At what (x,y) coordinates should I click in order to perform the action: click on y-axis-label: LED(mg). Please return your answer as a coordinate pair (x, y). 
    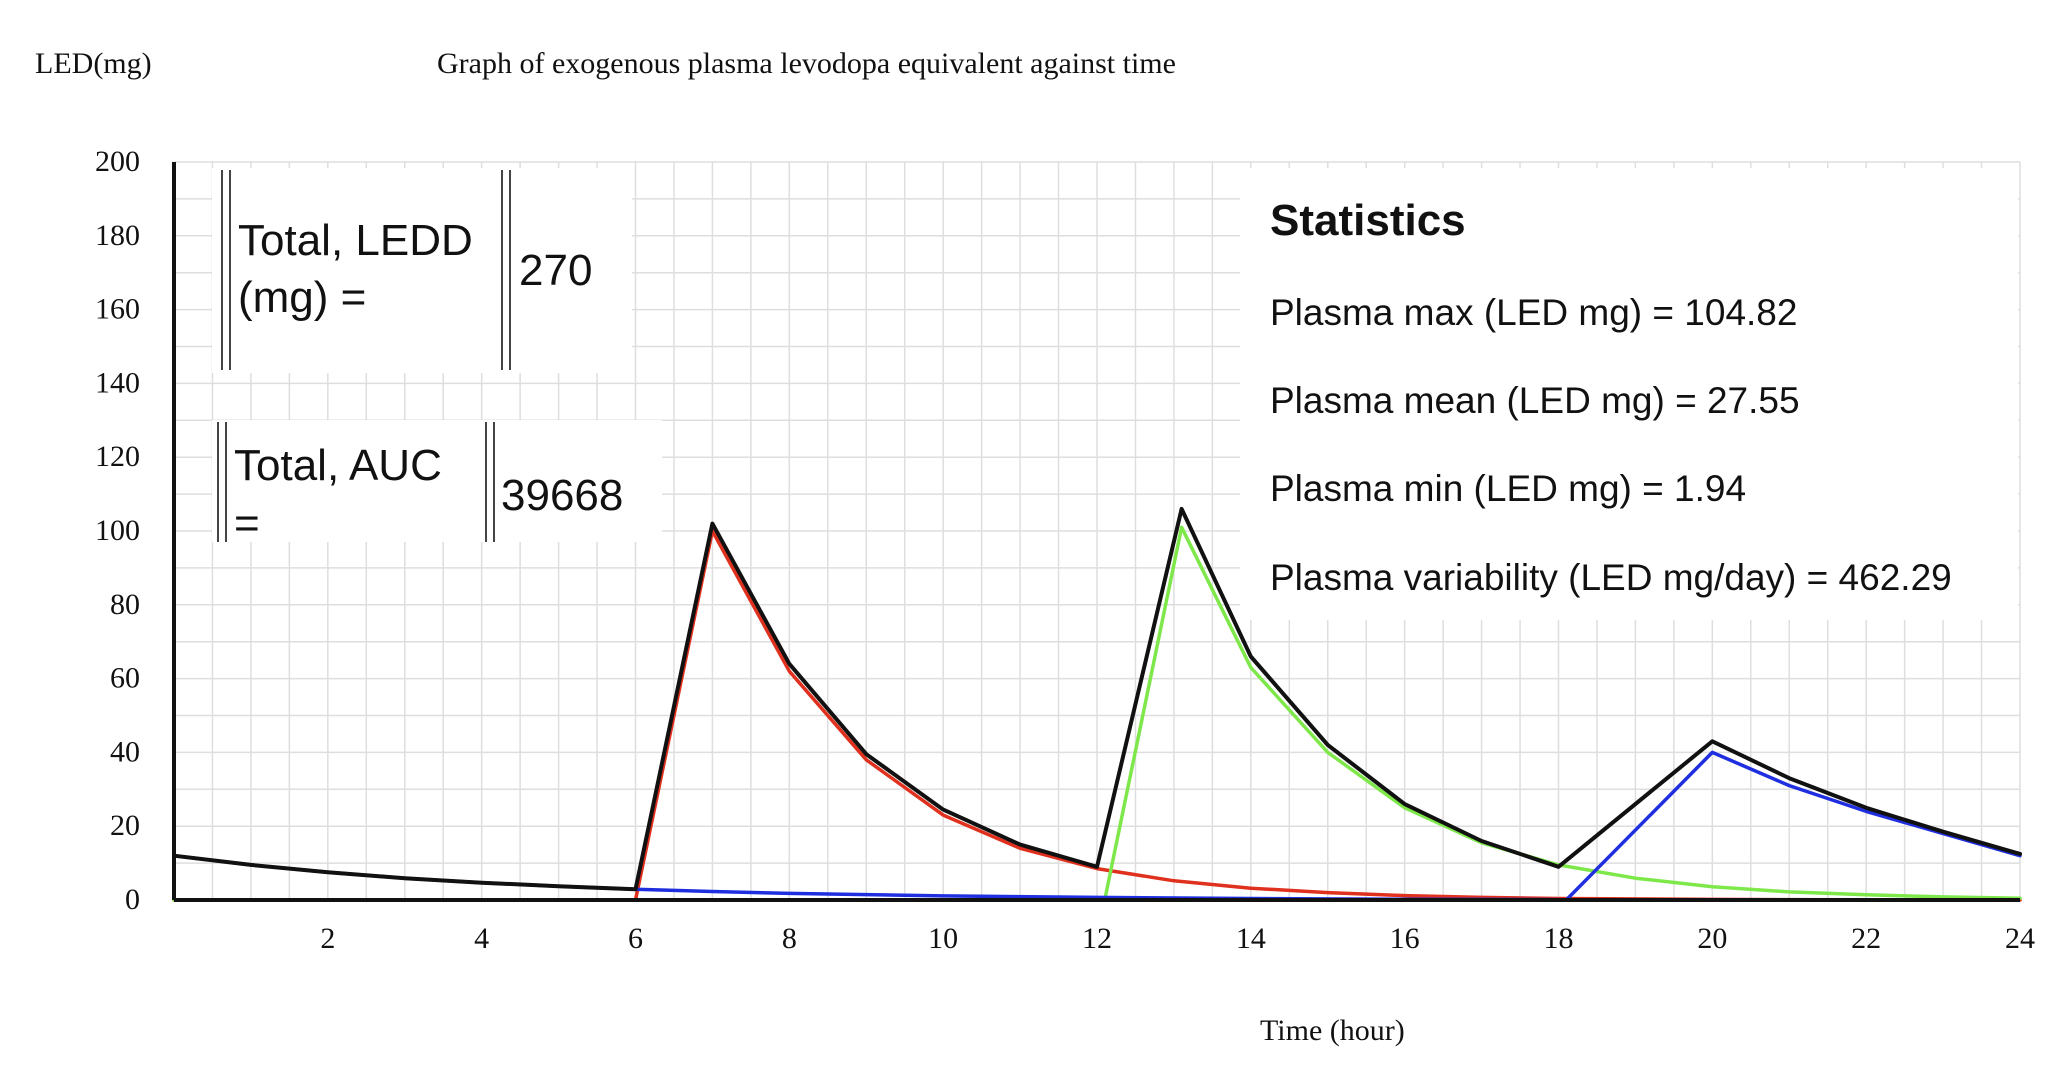
    Looking at the image, I should click on (93, 63).